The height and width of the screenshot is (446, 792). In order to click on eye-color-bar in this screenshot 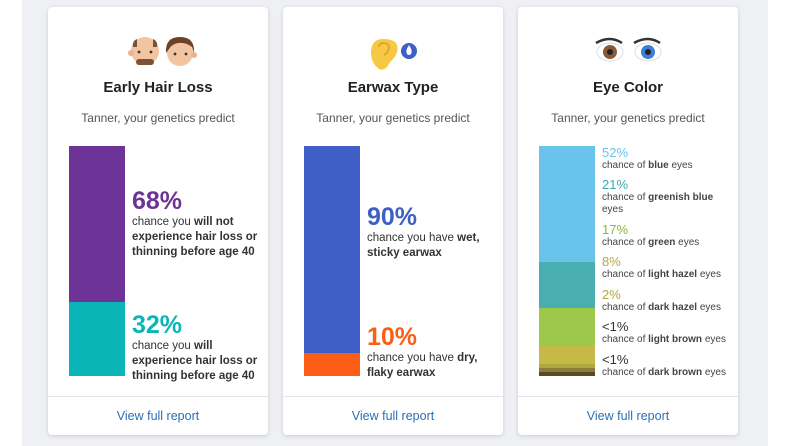, I will do `click(567, 261)`.